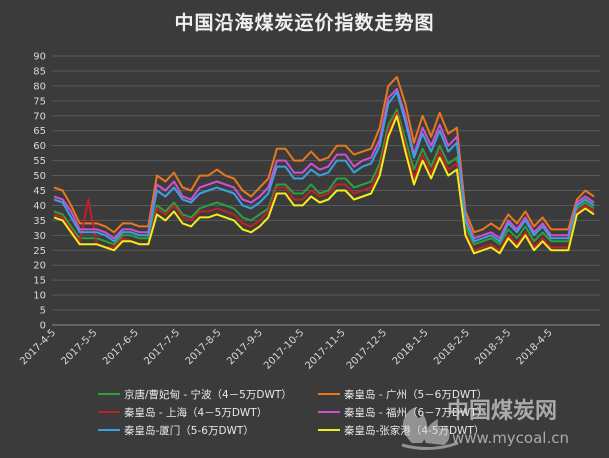 The width and height of the screenshot is (609, 458). Describe the element at coordinates (493, 347) in the screenshot. I see `x-tick-label: 2018-3-5` at that location.